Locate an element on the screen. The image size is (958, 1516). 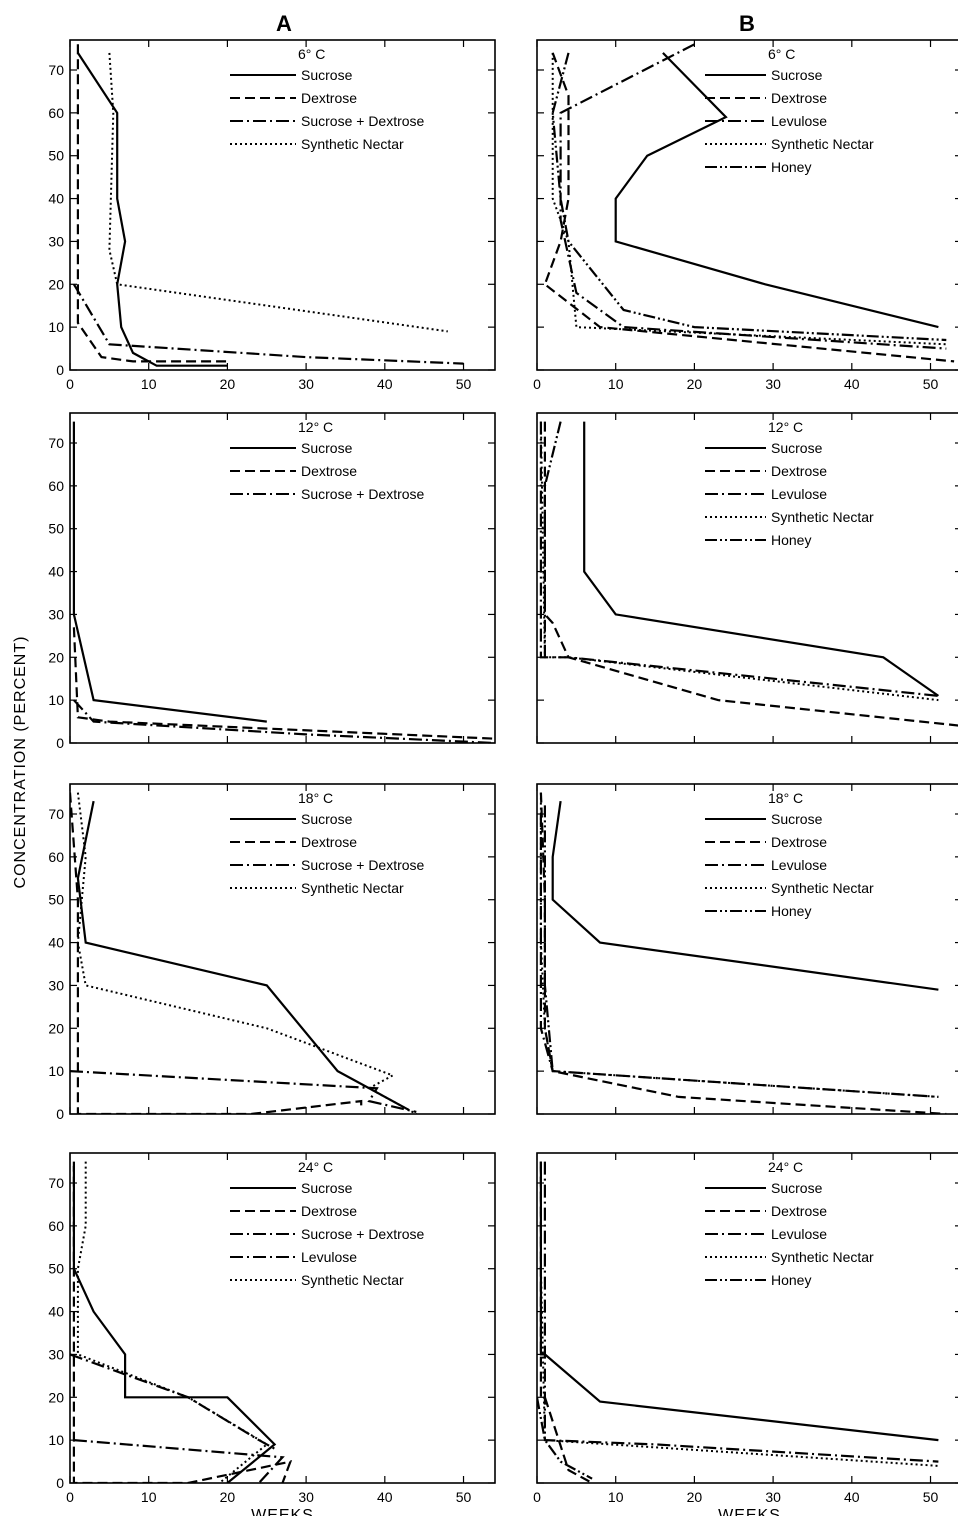
panel-b-2-legend-label-sucrose: Sucrose is located at coordinates (797, 448).